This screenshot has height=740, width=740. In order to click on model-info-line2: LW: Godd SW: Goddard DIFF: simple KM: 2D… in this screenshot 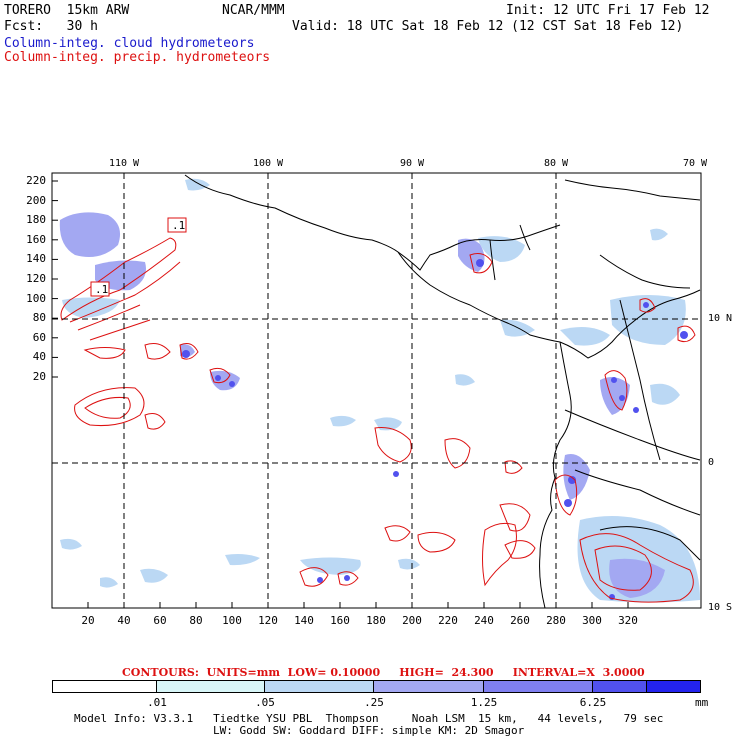, I will do `click(369, 730)`.